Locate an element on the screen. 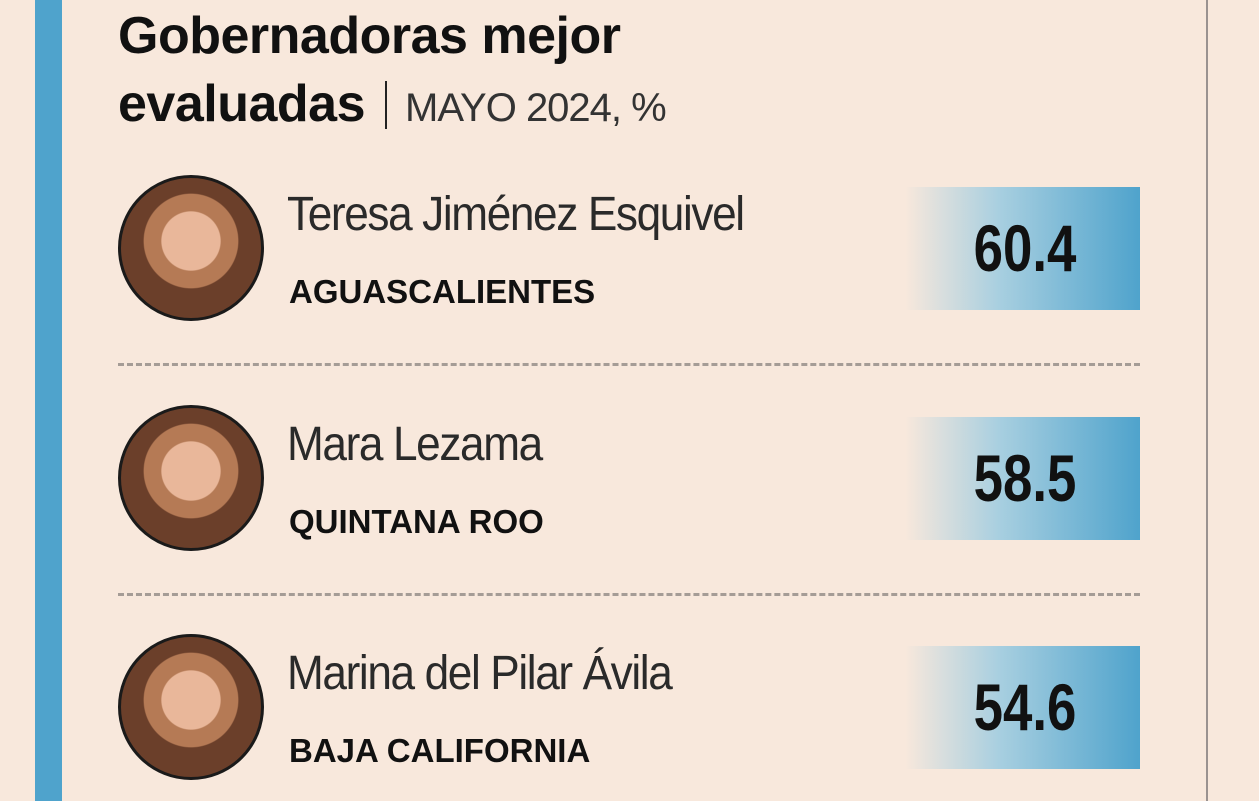 The width and height of the screenshot is (1259, 801). approval-value: 60.4 is located at coordinates (1025, 248).